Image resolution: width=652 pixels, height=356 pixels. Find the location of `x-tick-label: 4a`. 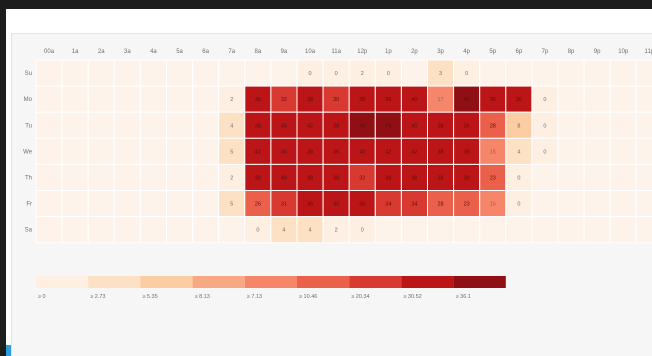

x-tick-label: 4a is located at coordinates (153, 52).